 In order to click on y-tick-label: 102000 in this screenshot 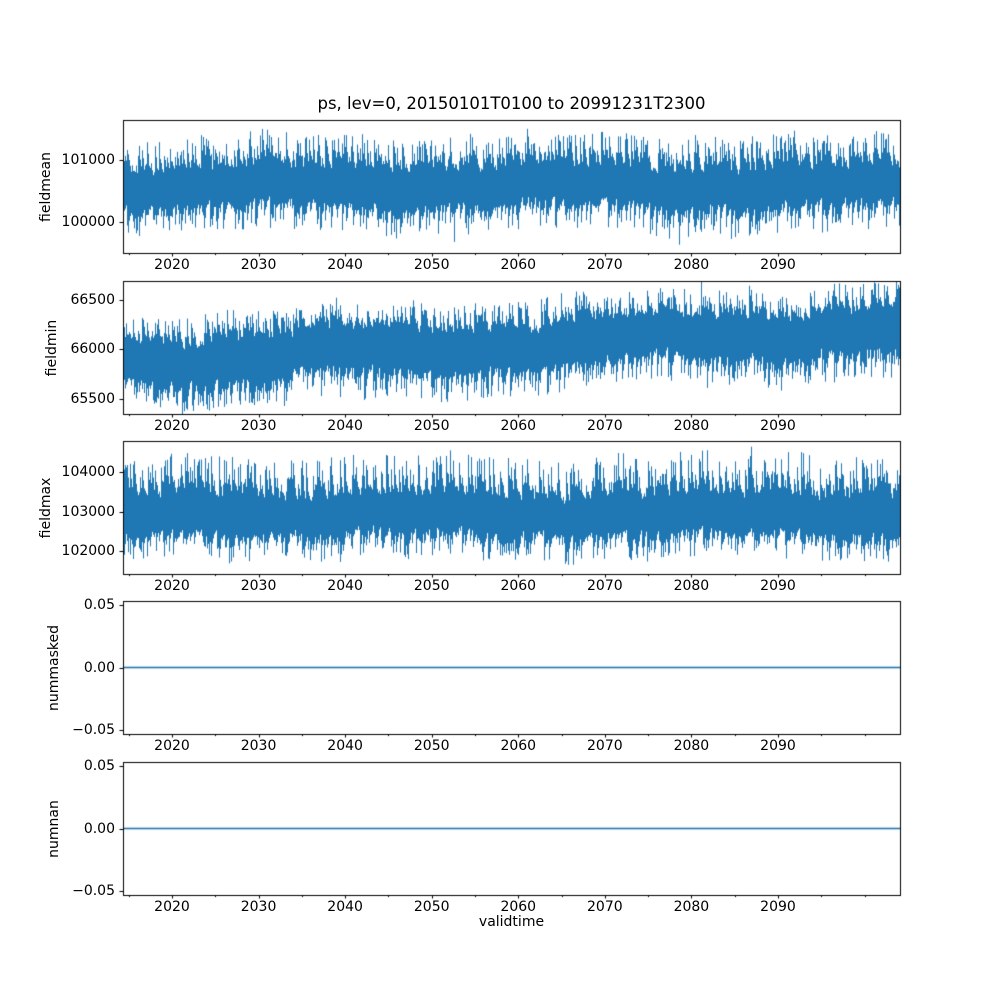, I will do `click(88, 551)`.